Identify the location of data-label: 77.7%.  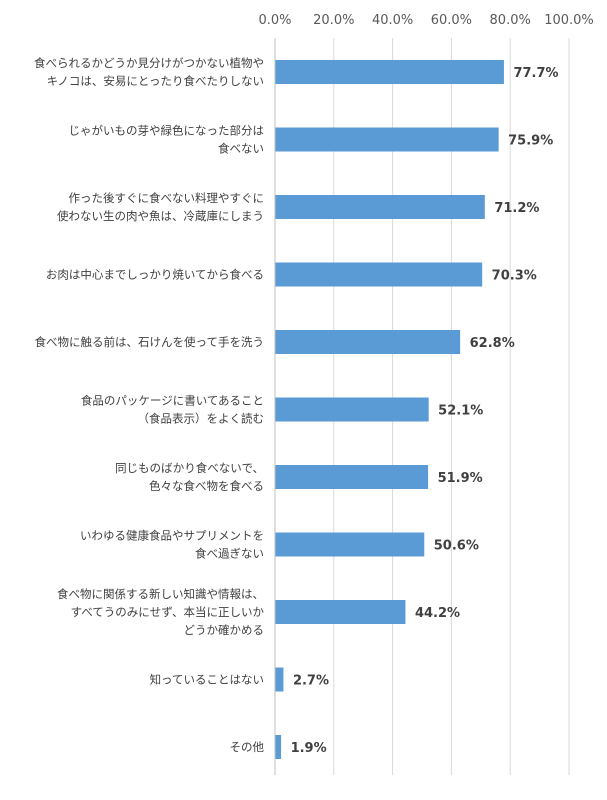
(535, 73).